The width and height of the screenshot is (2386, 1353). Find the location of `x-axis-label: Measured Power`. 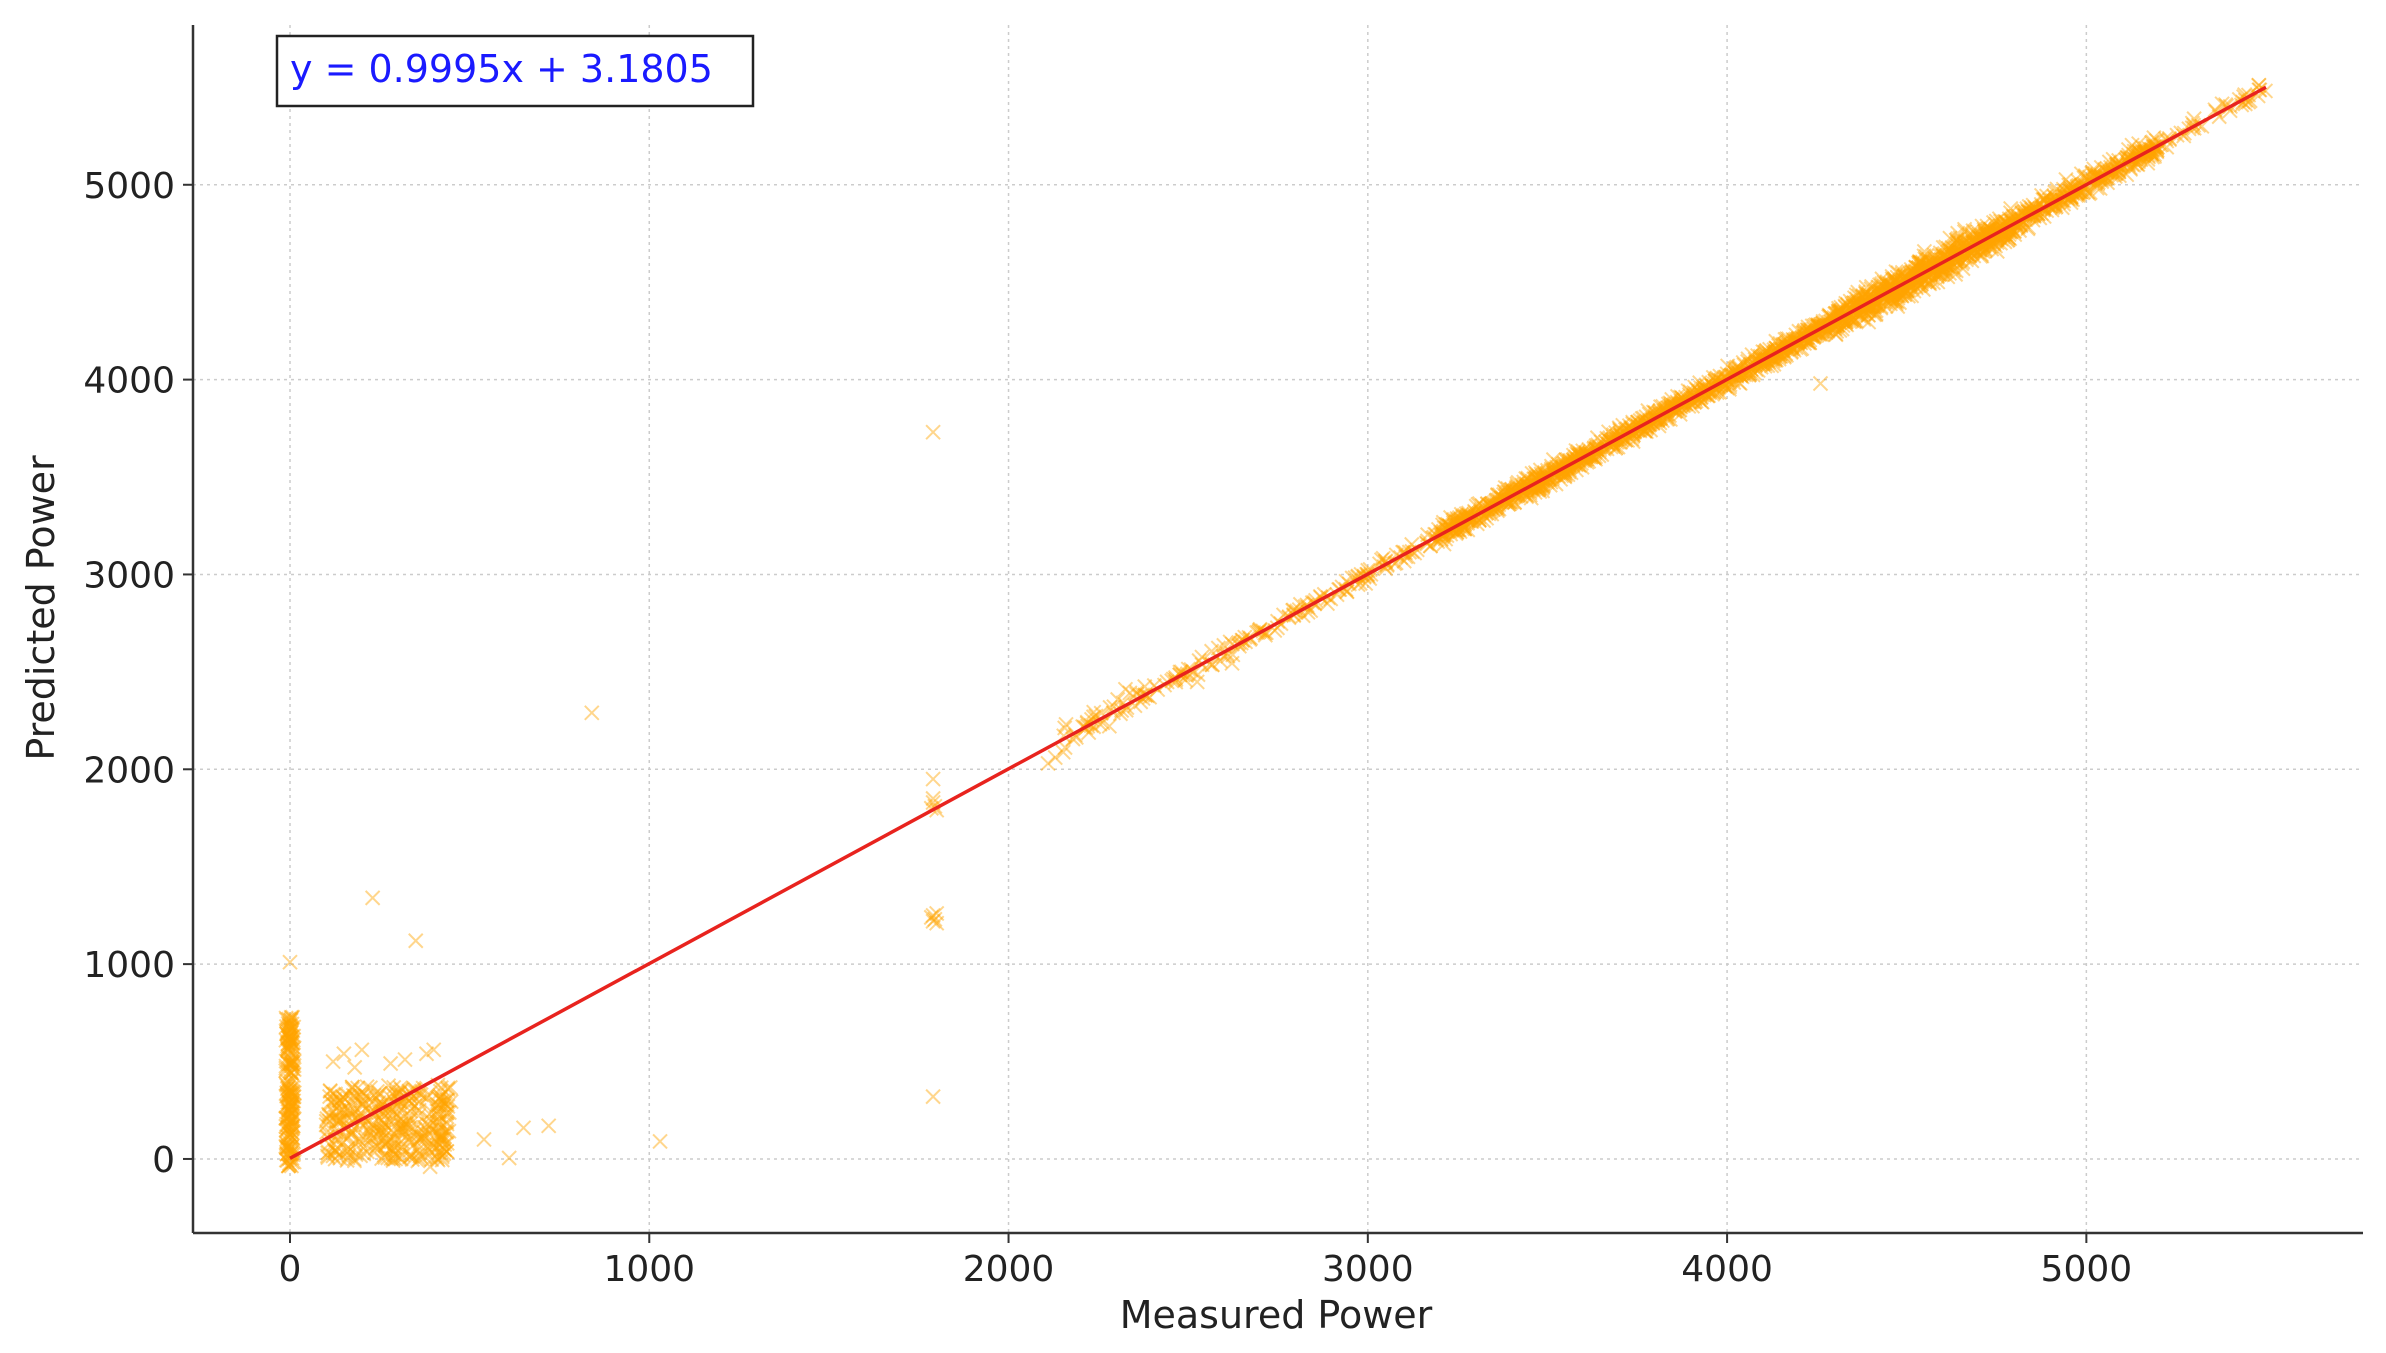

x-axis-label: Measured Power is located at coordinates (1276, 1315).